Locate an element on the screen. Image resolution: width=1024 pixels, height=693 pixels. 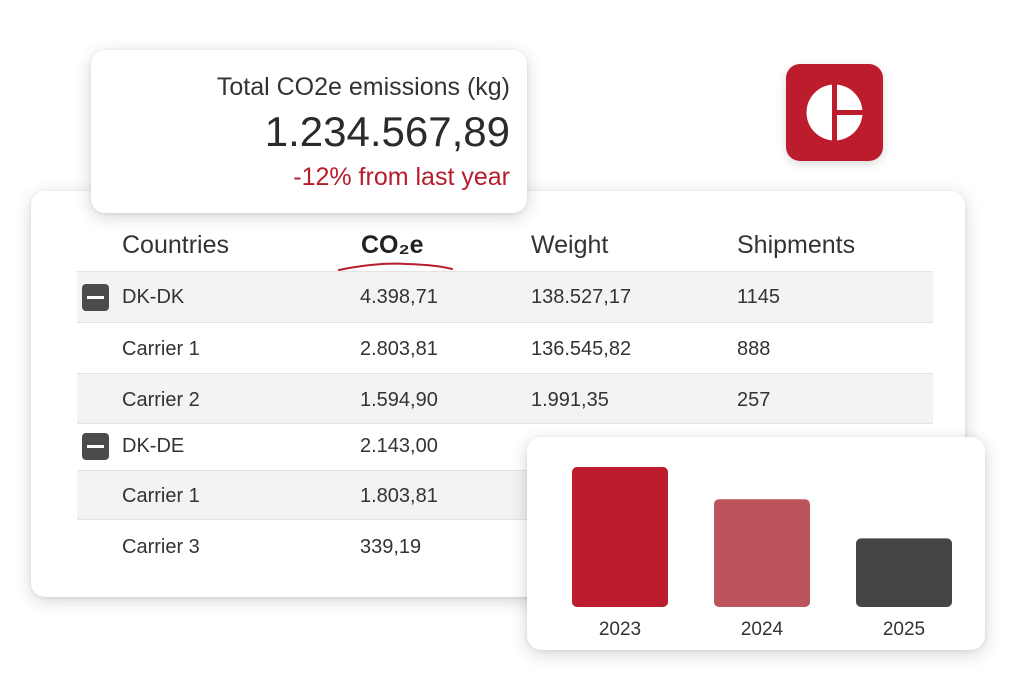
total-emissions-title: Total CO2e emissions (kg) is located at coordinates (363, 87).